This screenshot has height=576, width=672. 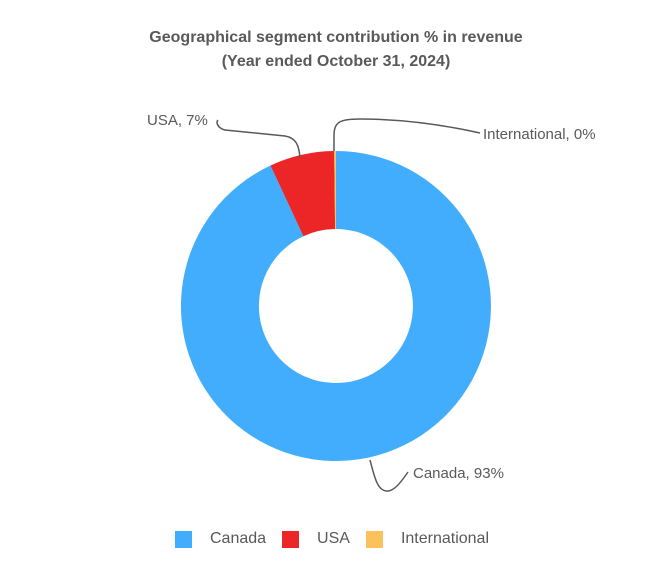 What do you see at coordinates (177, 120) in the screenshot?
I see `data-label-usa: USA, 7%` at bounding box center [177, 120].